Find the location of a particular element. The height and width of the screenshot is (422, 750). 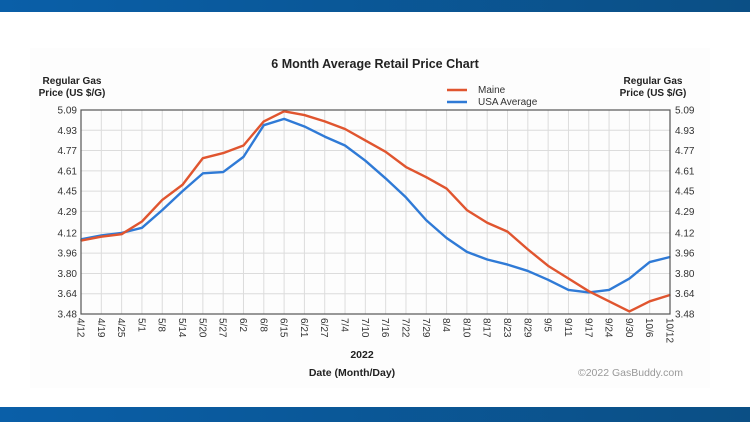

y-tick-label-left: 5.09 is located at coordinates (68, 111).